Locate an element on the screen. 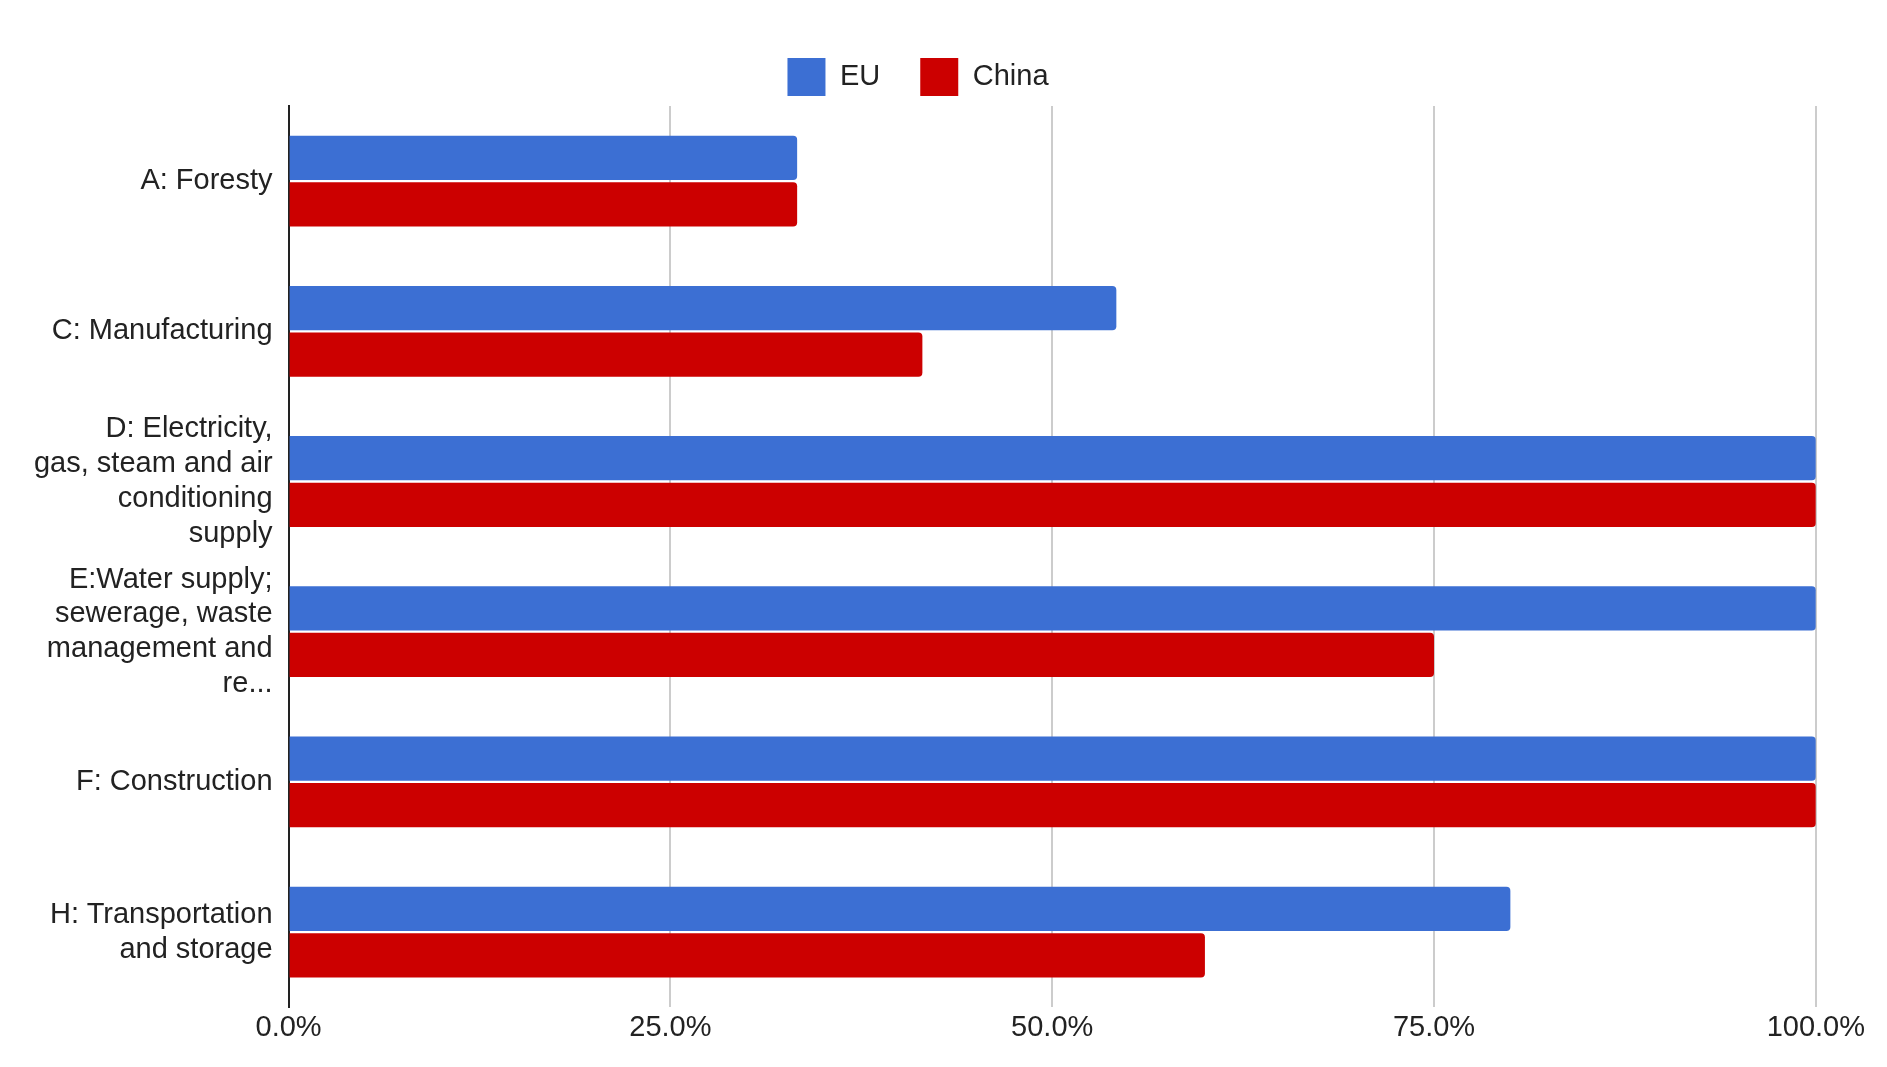 This screenshot has width=1887, height=1067. y-tick-label: A: Foresty is located at coordinates (207, 179).